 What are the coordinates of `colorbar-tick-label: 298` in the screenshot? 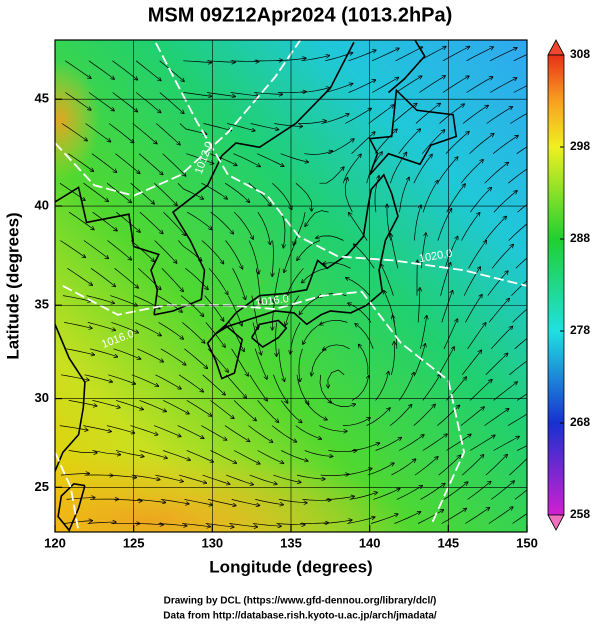 It's located at (580, 146).